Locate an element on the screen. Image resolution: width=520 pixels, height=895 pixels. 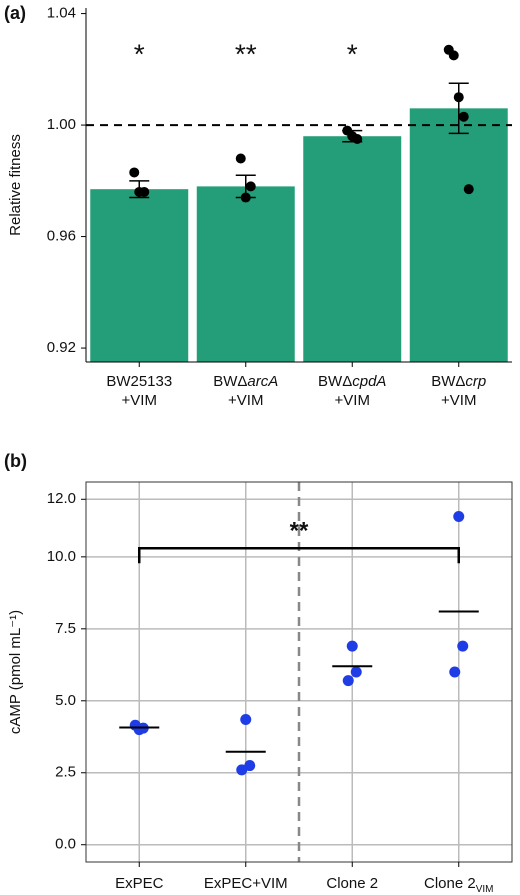
x-tick-label: Clone 2 is located at coordinates (352, 883).